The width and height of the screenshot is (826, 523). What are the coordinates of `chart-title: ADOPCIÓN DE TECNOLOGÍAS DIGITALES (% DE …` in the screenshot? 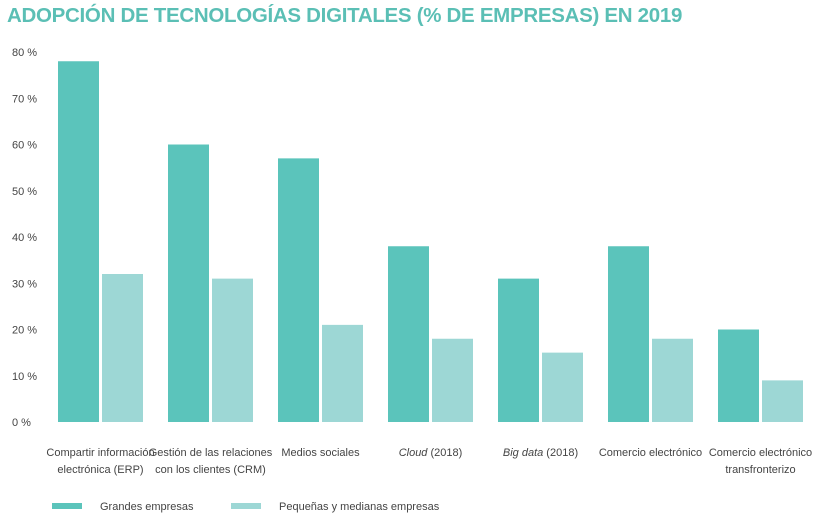 It's located at (345, 15).